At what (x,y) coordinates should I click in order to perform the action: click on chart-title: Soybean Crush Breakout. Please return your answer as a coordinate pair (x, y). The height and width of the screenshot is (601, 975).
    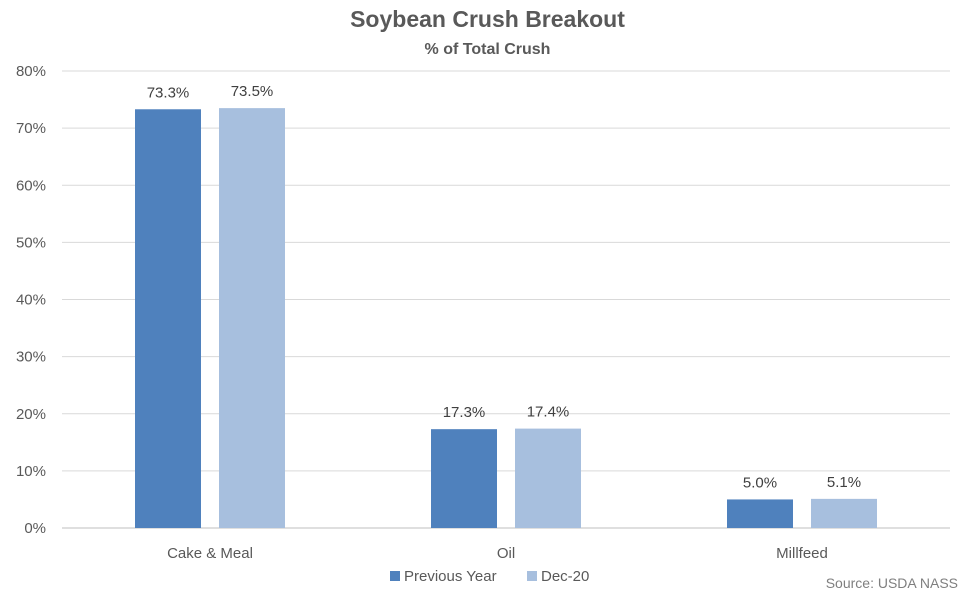
    Looking at the image, I should click on (487, 19).